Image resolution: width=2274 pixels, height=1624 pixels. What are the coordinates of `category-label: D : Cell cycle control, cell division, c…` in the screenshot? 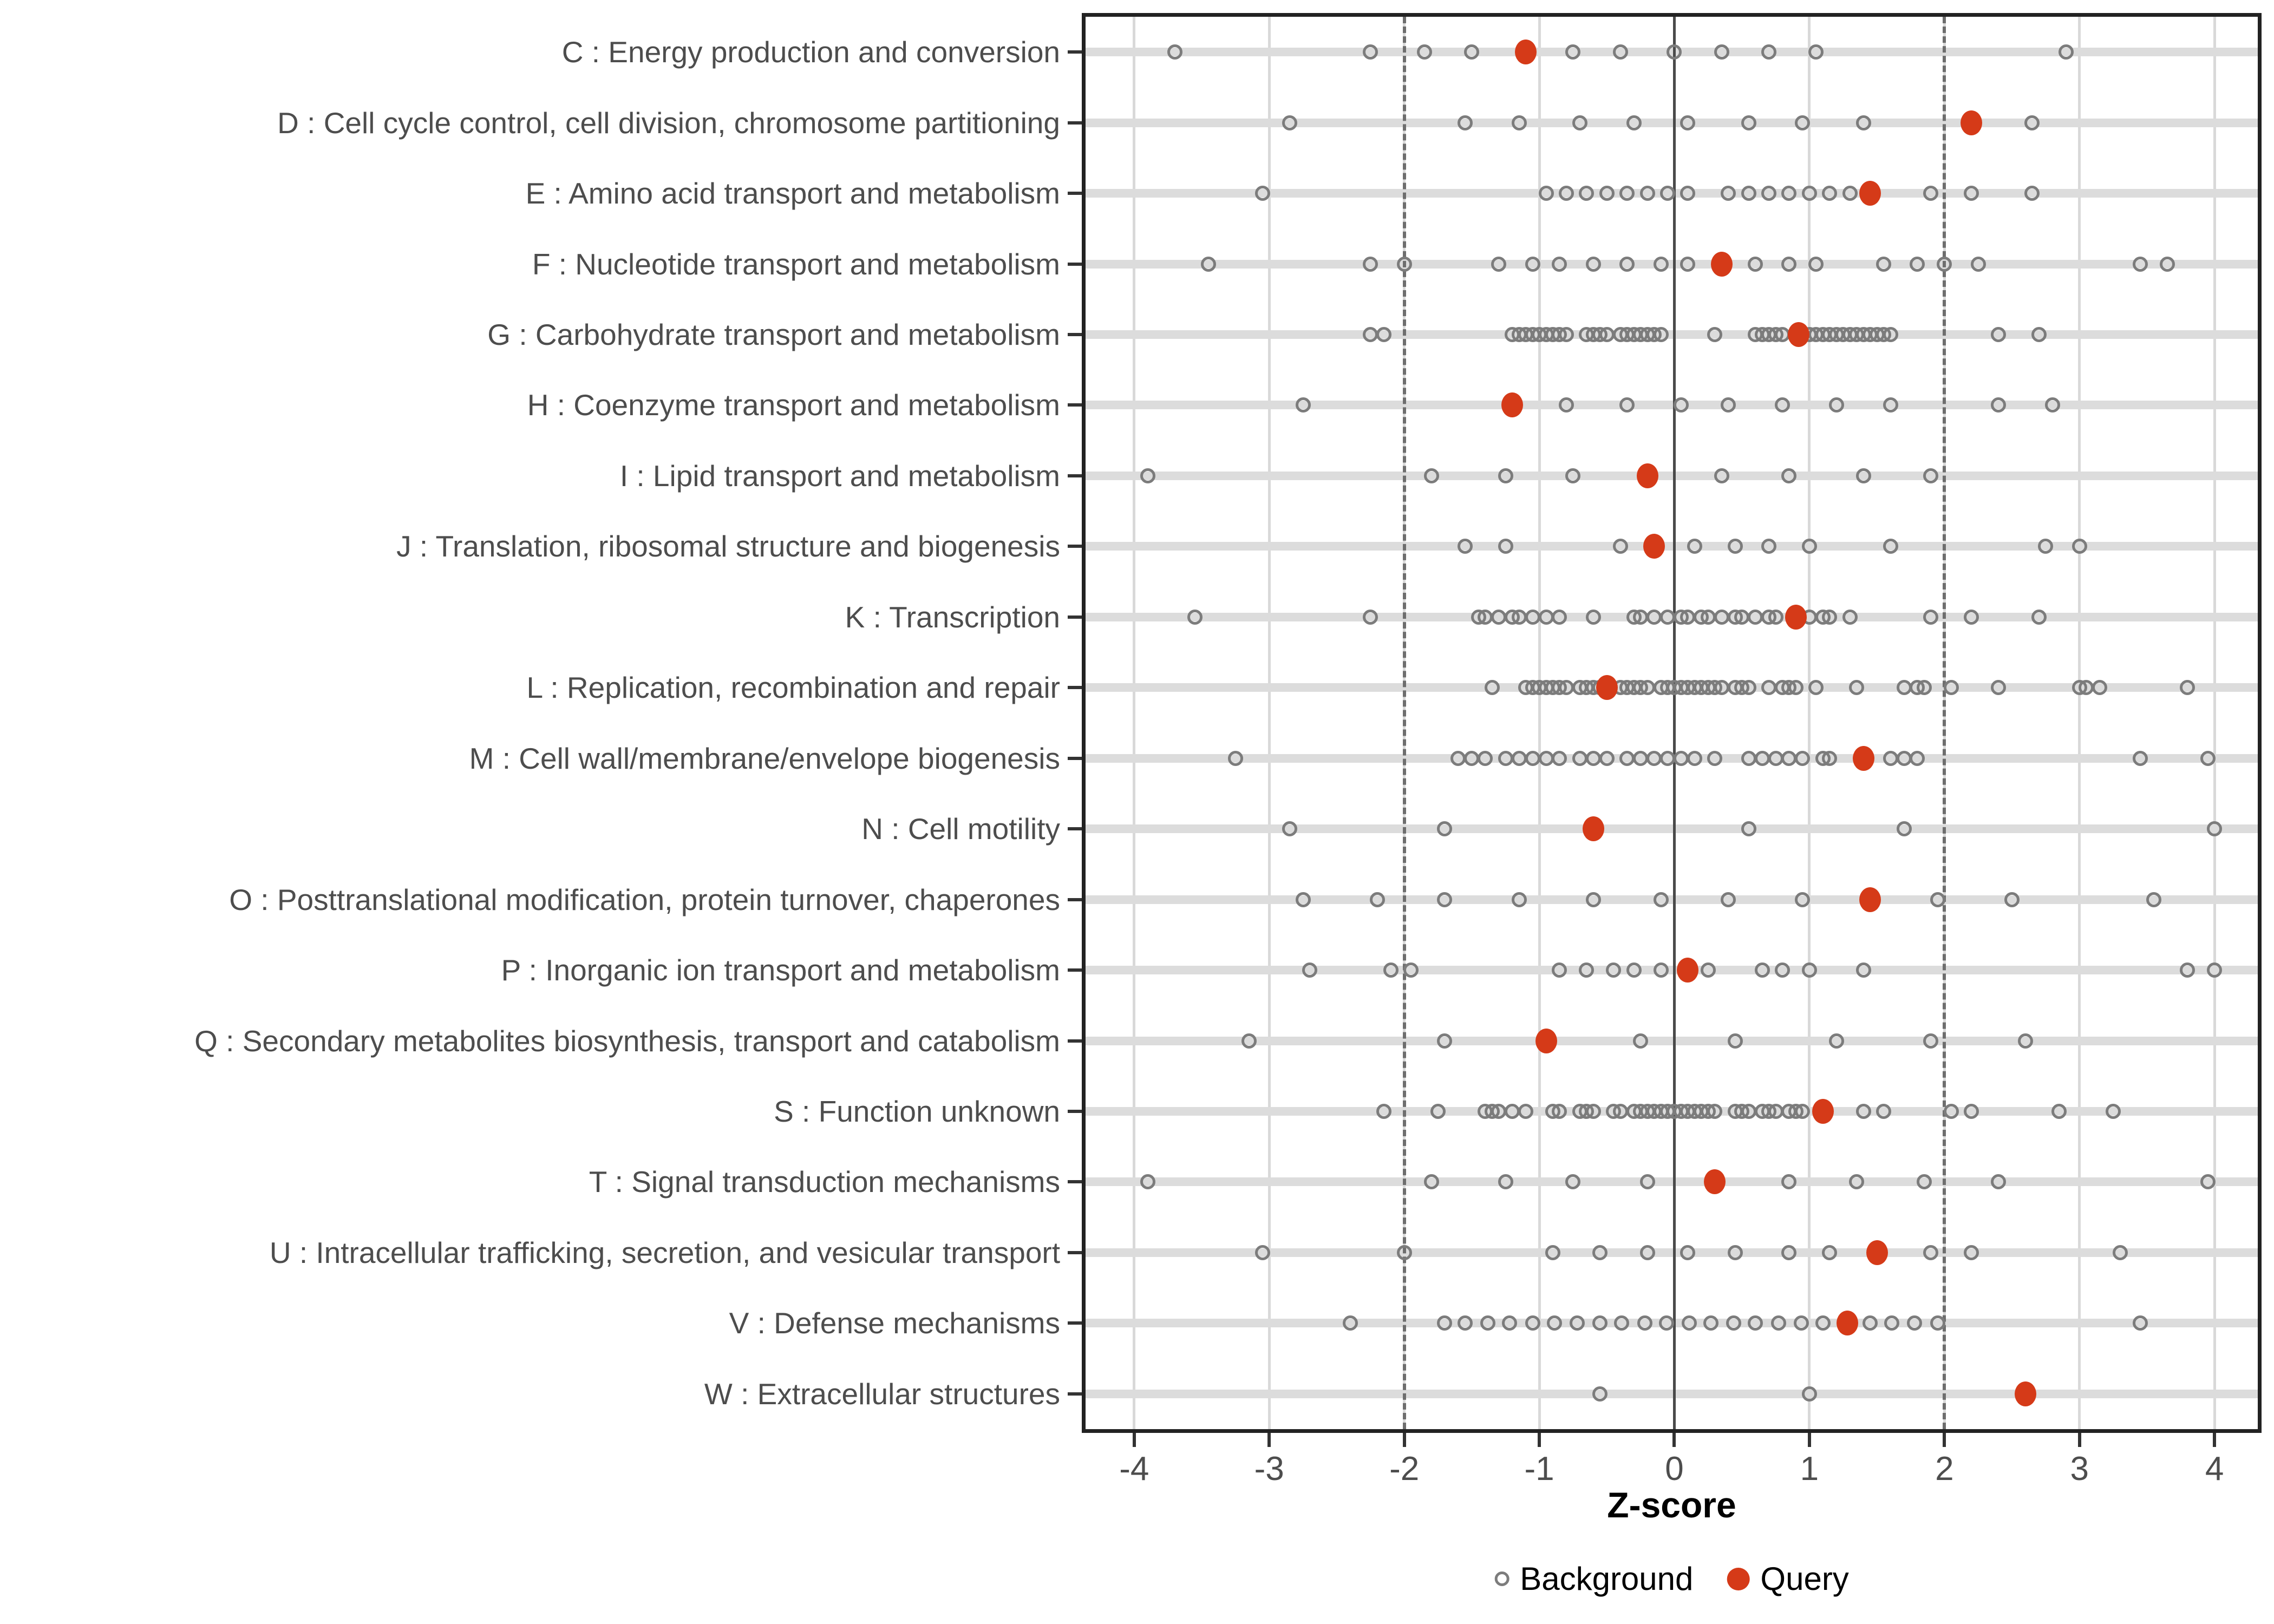 It's located at (669, 123).